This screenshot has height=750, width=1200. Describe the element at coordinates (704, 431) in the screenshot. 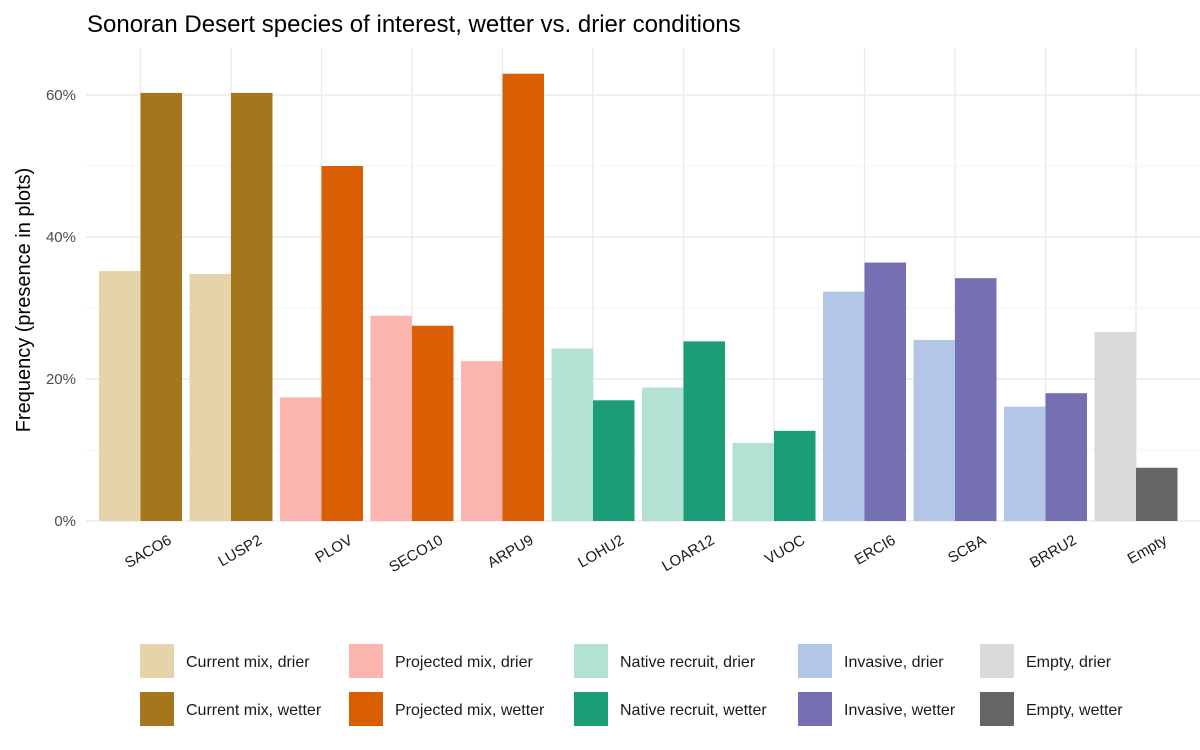

I see `bar-loar12-wetter` at that location.